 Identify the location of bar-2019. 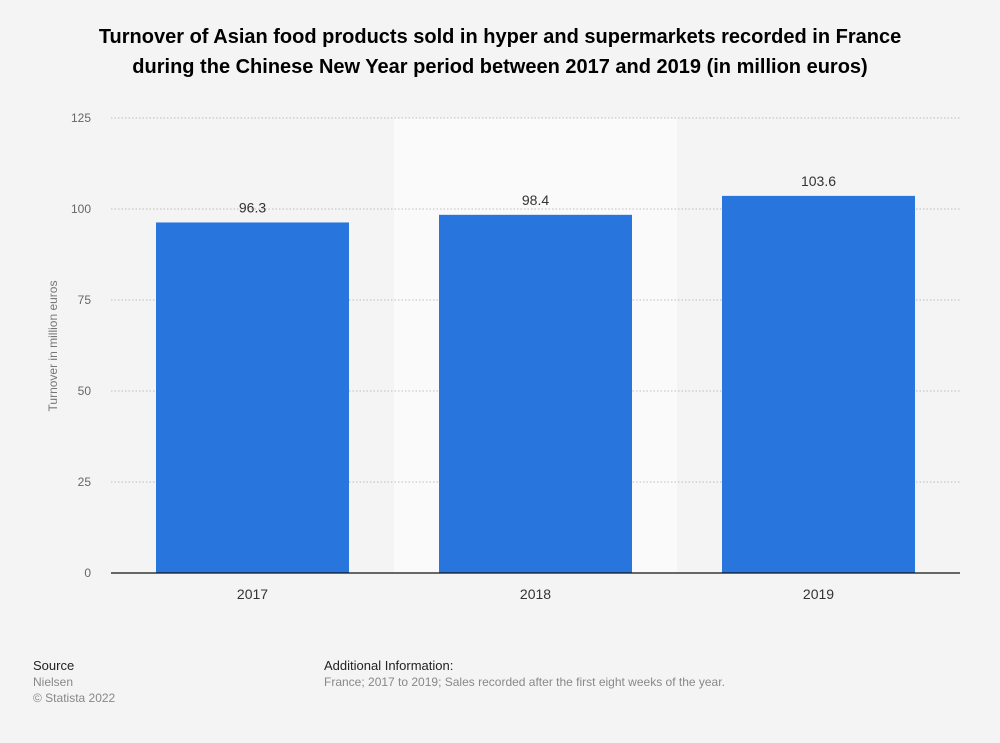
(818, 384).